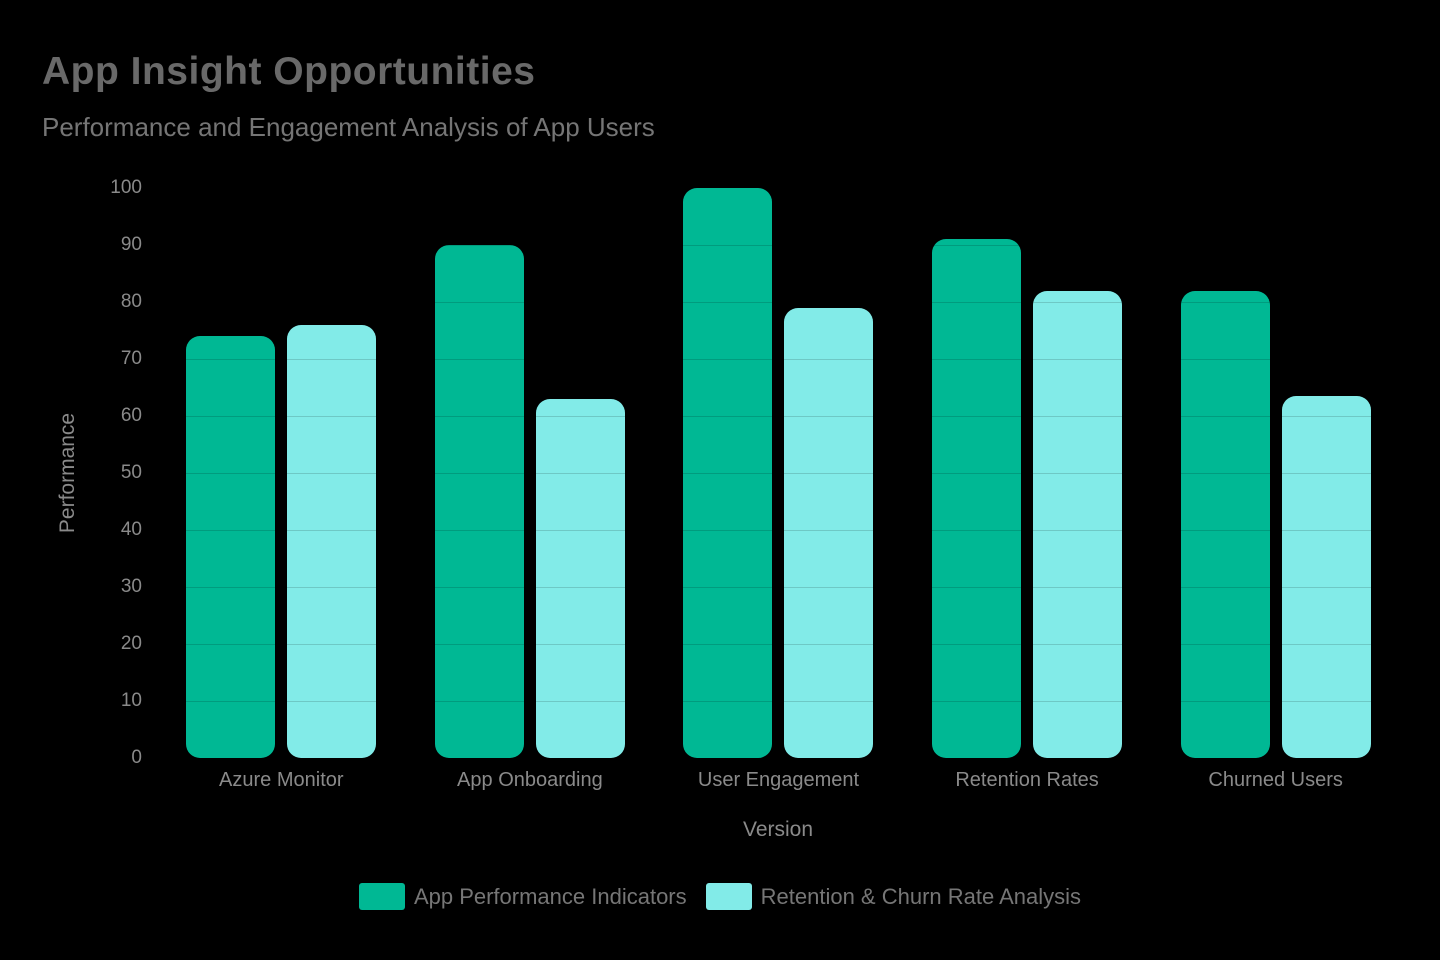 The width and height of the screenshot is (1440, 960). What do you see at coordinates (829, 532) in the screenshot?
I see `bar-retention-churn-rate-analysis-user-engagement` at bounding box center [829, 532].